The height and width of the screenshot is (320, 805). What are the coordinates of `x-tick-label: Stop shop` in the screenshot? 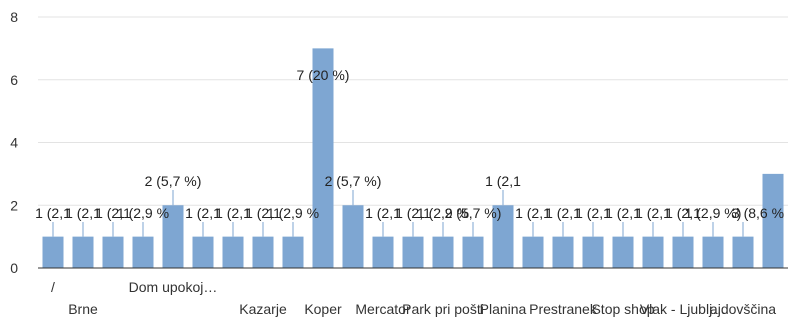 It's located at (622, 309).